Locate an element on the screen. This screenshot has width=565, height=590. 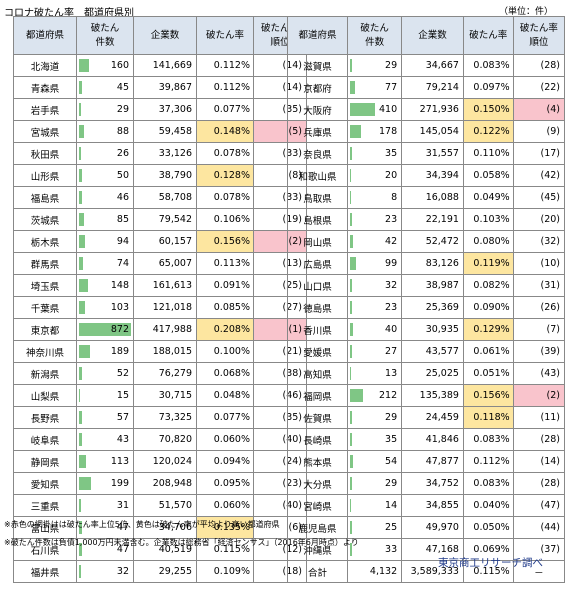
count-cell: 27 is located at coordinates (375, 351).